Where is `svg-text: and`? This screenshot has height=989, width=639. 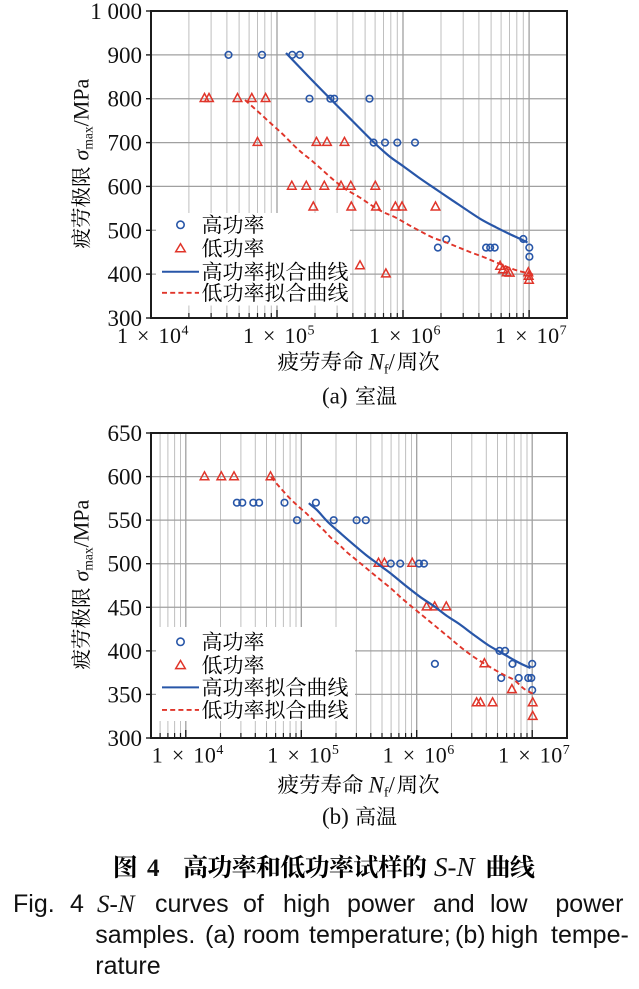
svg-text: and is located at coordinates (454, 904).